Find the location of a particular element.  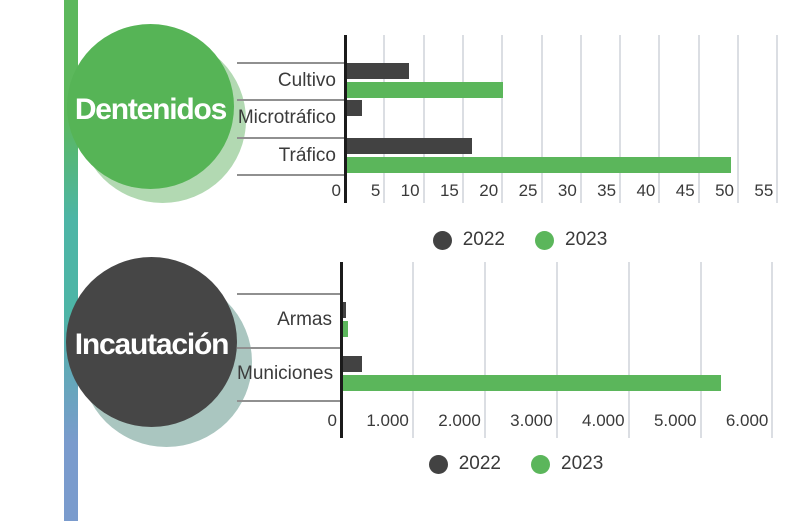

tick-label: 55 is located at coordinates (764, 190).